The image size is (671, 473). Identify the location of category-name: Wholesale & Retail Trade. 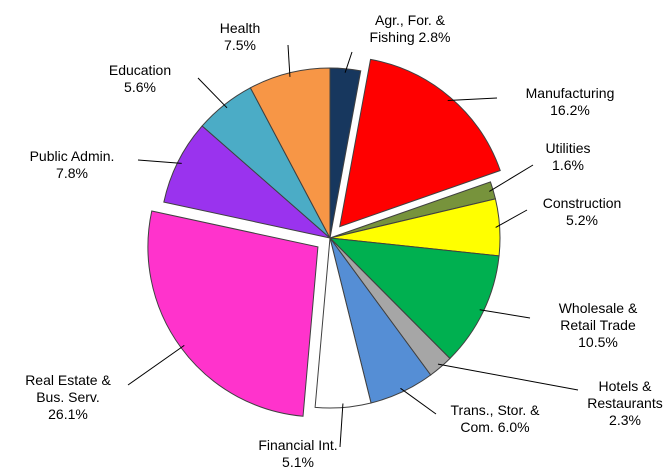
(598, 316).